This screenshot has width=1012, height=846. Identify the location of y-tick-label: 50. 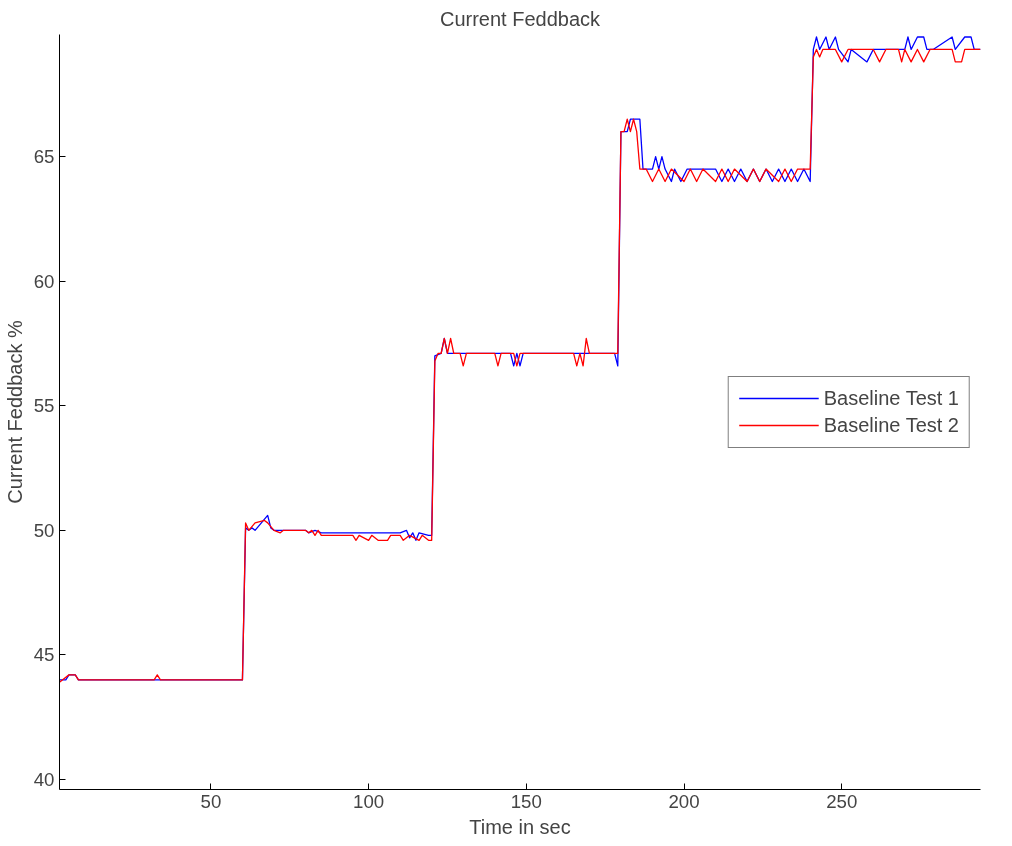
(44, 530).